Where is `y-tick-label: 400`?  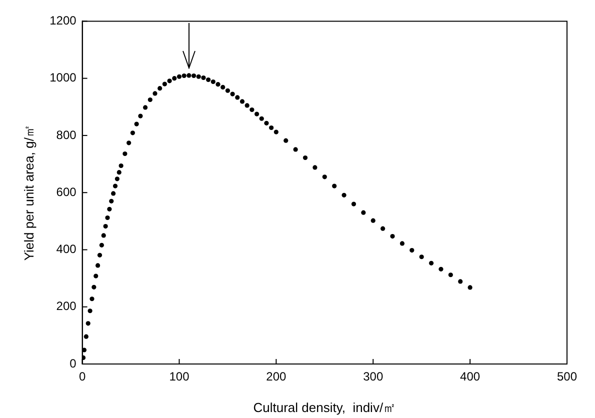 y-tick-label: 400 is located at coordinates (66, 249).